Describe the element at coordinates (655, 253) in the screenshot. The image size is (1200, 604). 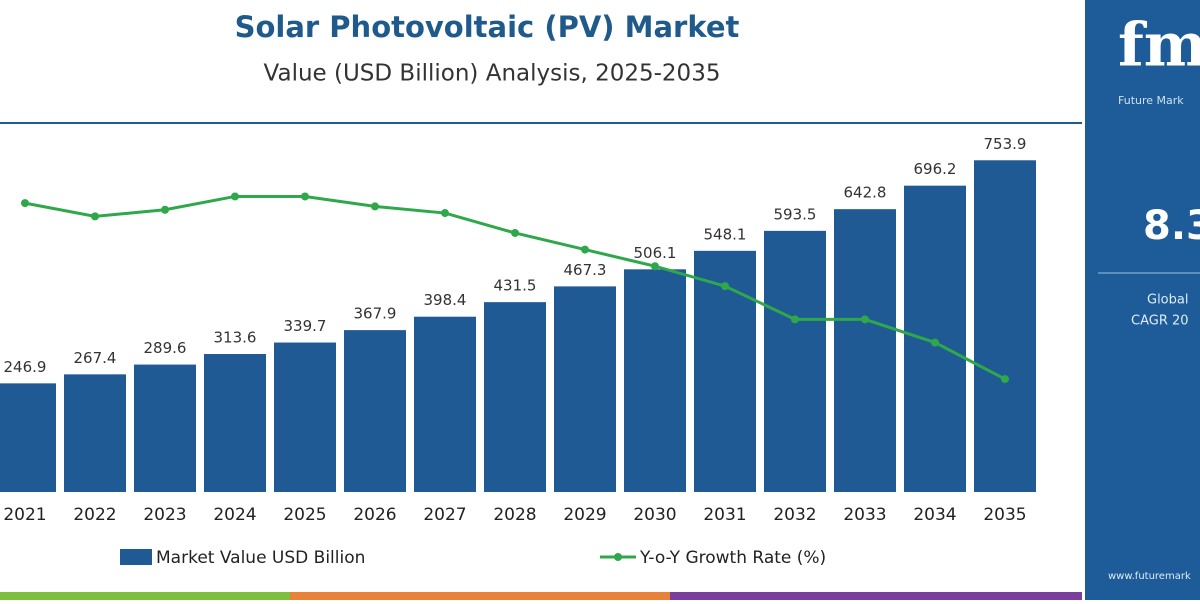
I see `value-label: 506.1` at that location.